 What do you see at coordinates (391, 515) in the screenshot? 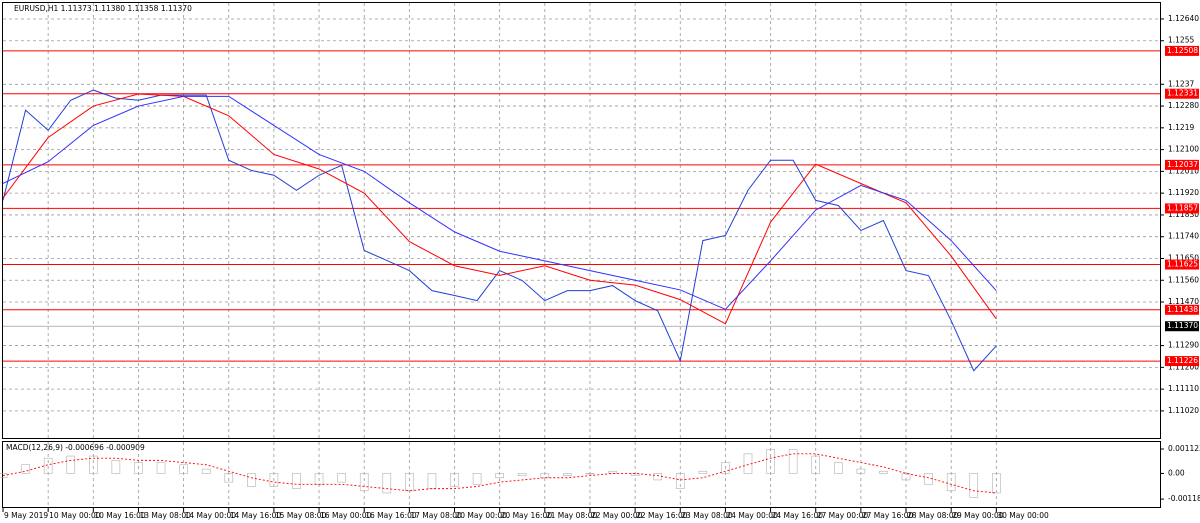
I see `x-tick-label: 16 May 16:00` at bounding box center [391, 515].